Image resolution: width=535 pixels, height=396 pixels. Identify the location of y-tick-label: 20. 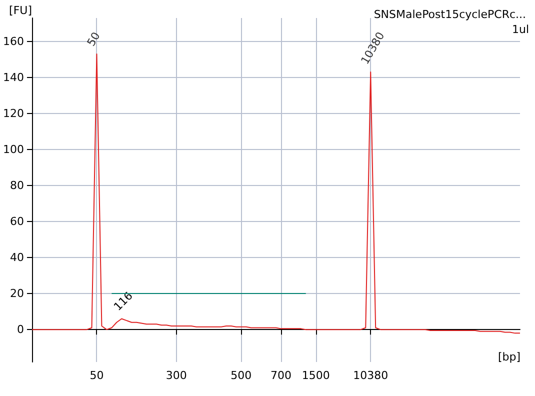
(17, 293).